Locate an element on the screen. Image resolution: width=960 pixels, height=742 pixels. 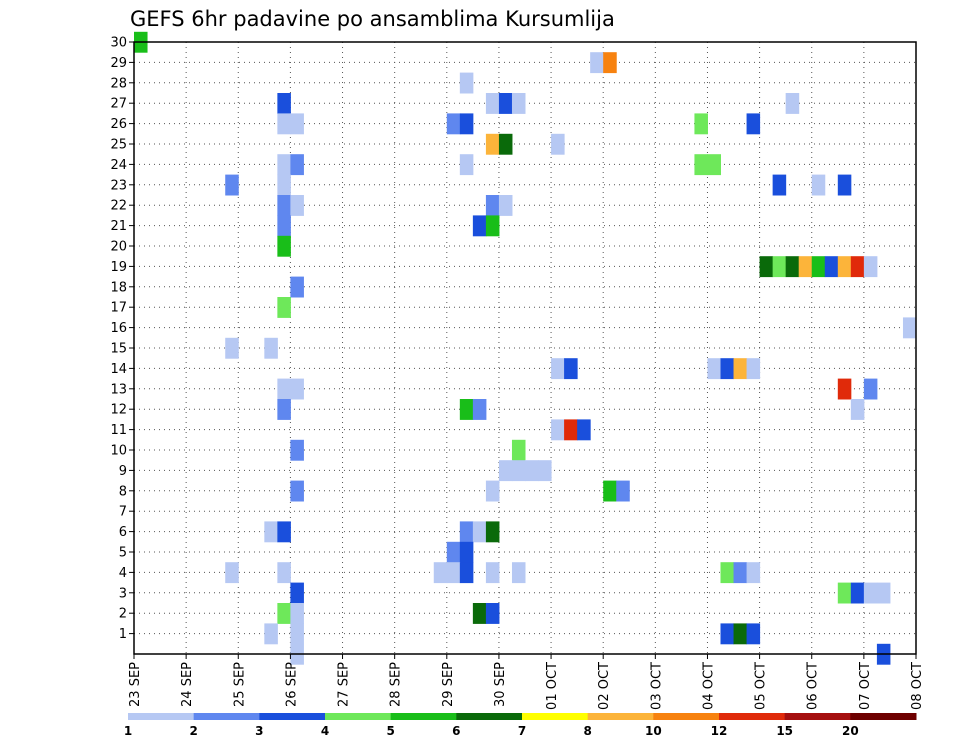
colorbar-tick-label: 8 is located at coordinates (587, 731).